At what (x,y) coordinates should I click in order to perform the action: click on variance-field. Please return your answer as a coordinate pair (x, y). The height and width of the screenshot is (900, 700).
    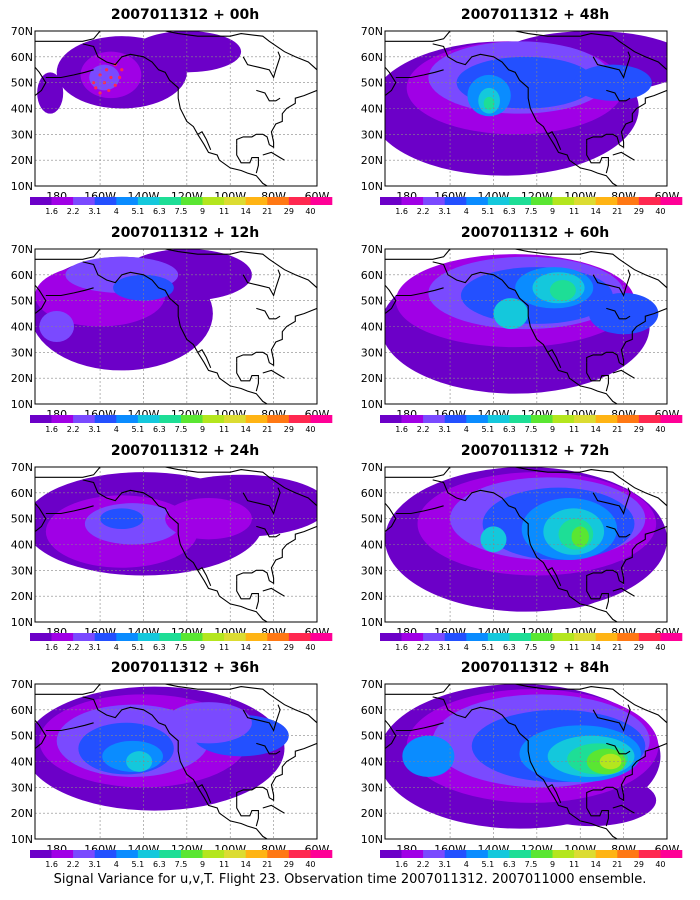
    Looking at the image, I should click on (526, 103).